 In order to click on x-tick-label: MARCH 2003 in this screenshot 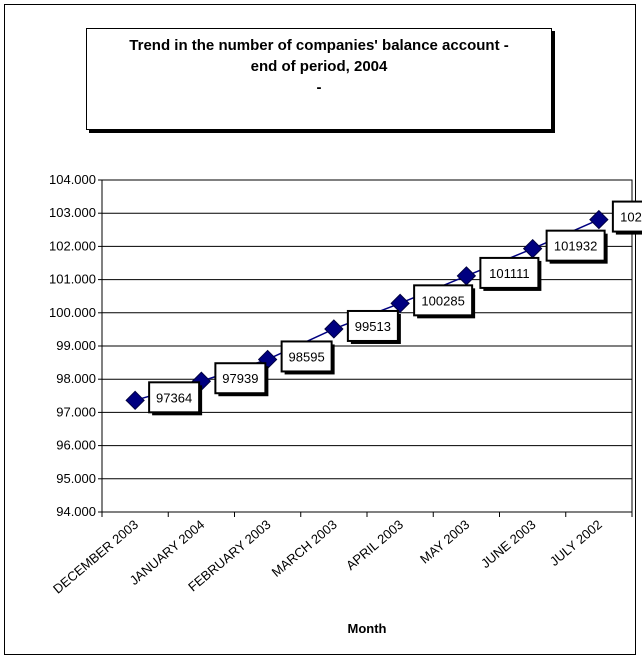, I will do `click(304, 548)`.